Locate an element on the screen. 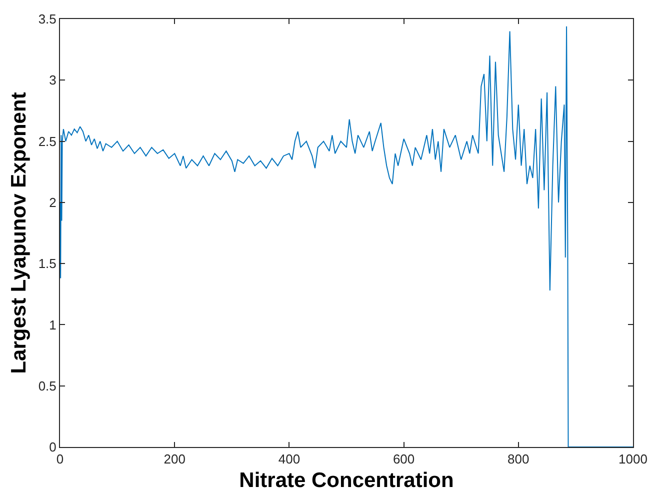  x-axis-title: Nitrate Concentration is located at coordinates (346, 480).